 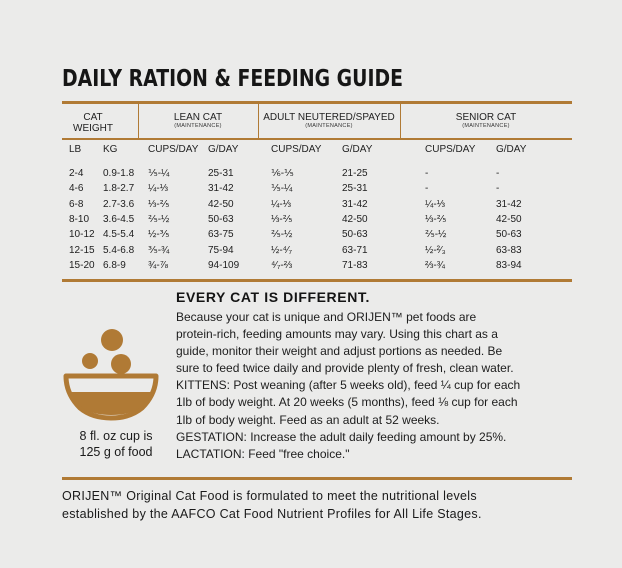 What do you see at coordinates (273, 297) in the screenshot?
I see `info-heading: EVERY CAT IS DIFFERENT.` at bounding box center [273, 297].